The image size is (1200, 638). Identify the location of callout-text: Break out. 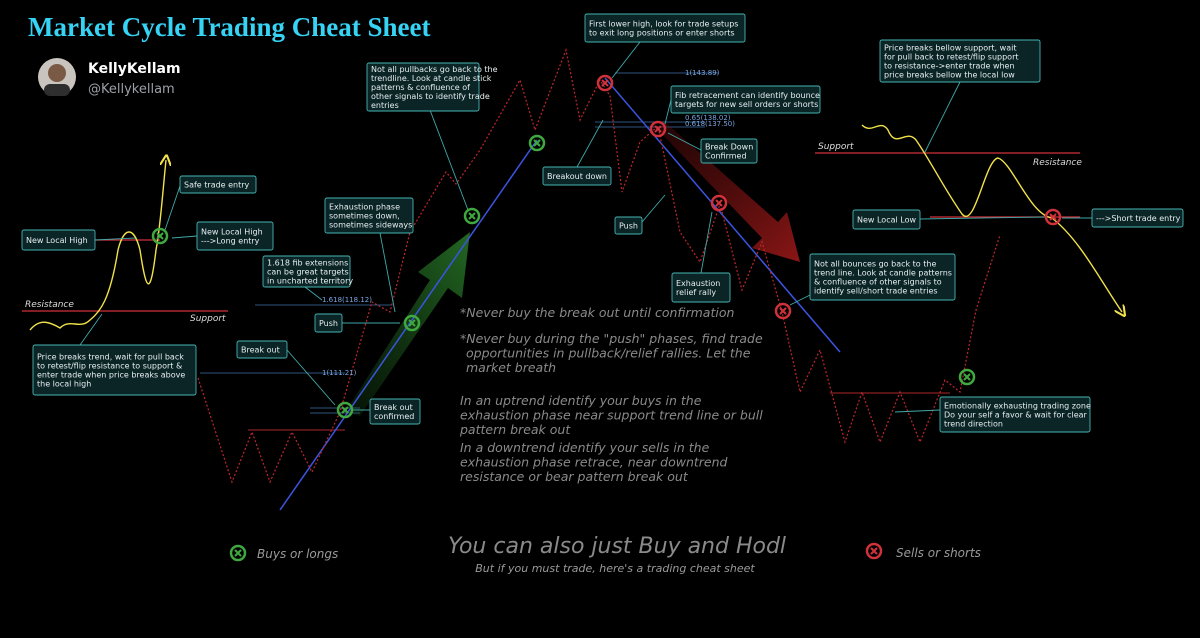
(260, 350).